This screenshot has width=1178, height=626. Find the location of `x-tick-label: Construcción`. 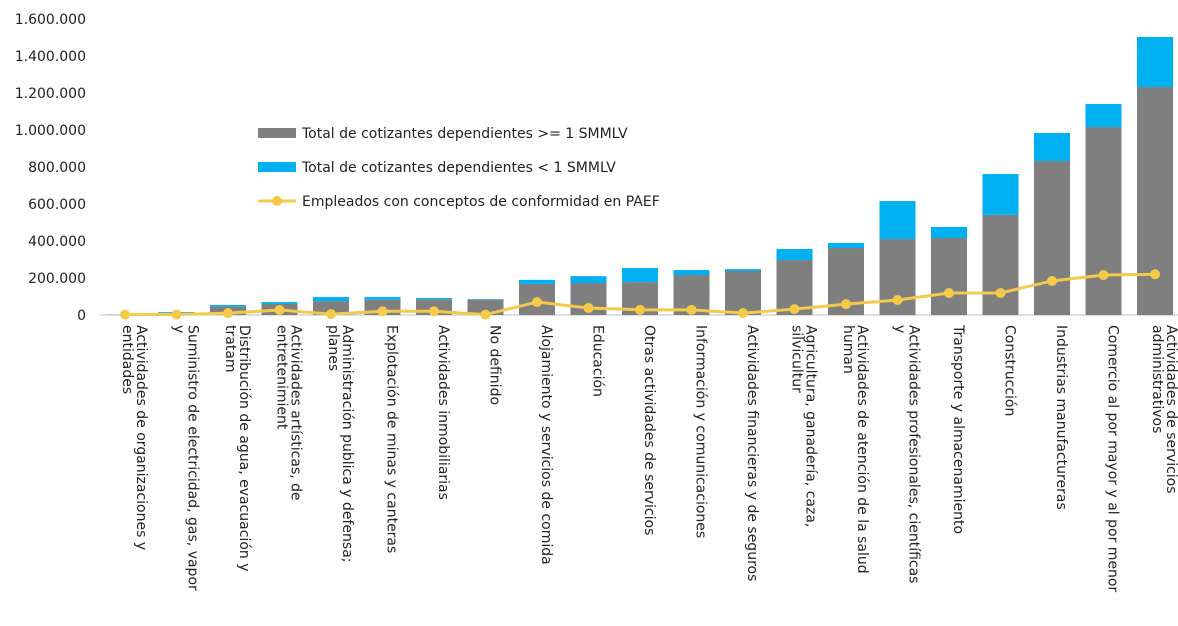

x-tick-label: Construcción is located at coordinates (1010, 370).